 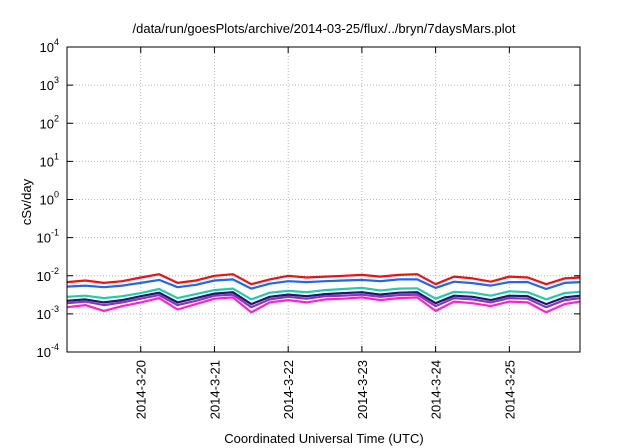 What do you see at coordinates (141, 389) in the screenshot?
I see `x-tick-label: 2014-3-20` at bounding box center [141, 389].